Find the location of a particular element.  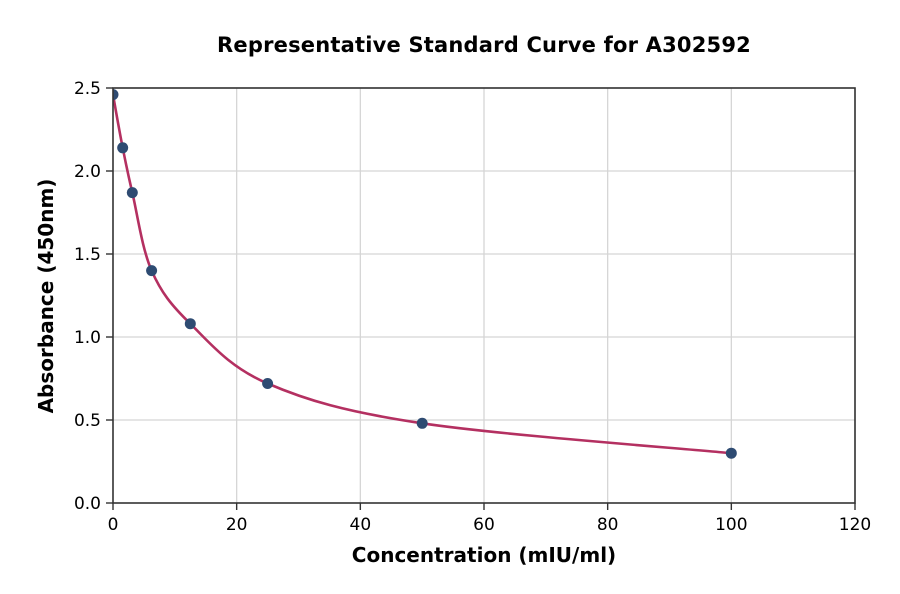

y-tick-label: 1.0 is located at coordinates (87, 338).